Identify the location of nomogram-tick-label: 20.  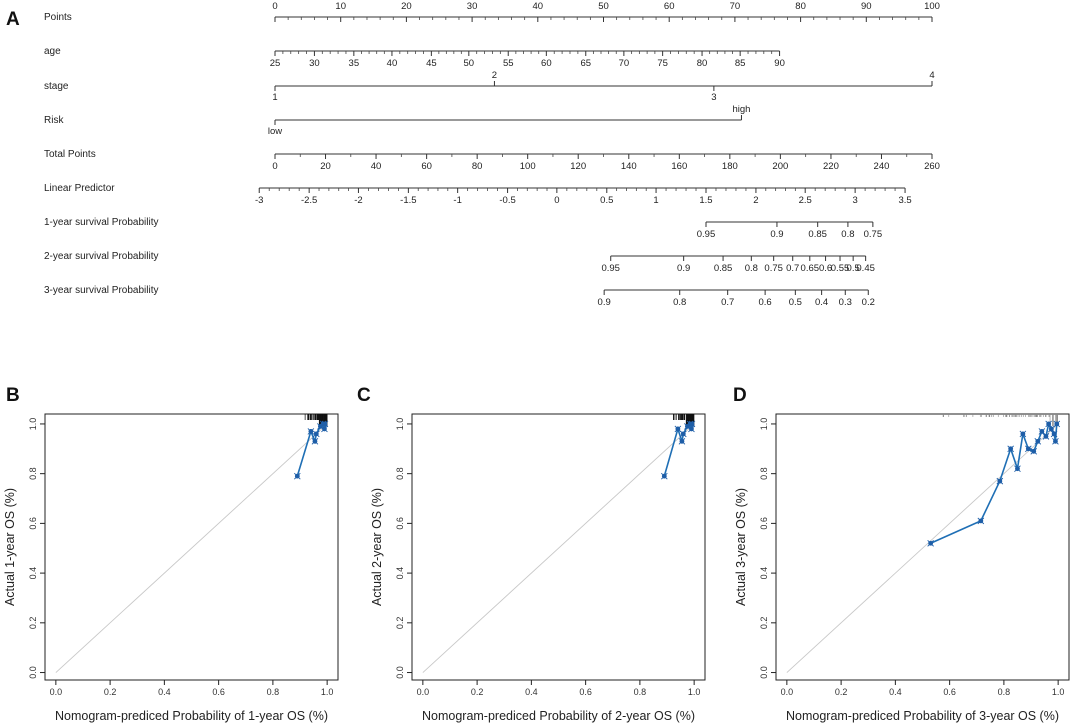
(325, 166).